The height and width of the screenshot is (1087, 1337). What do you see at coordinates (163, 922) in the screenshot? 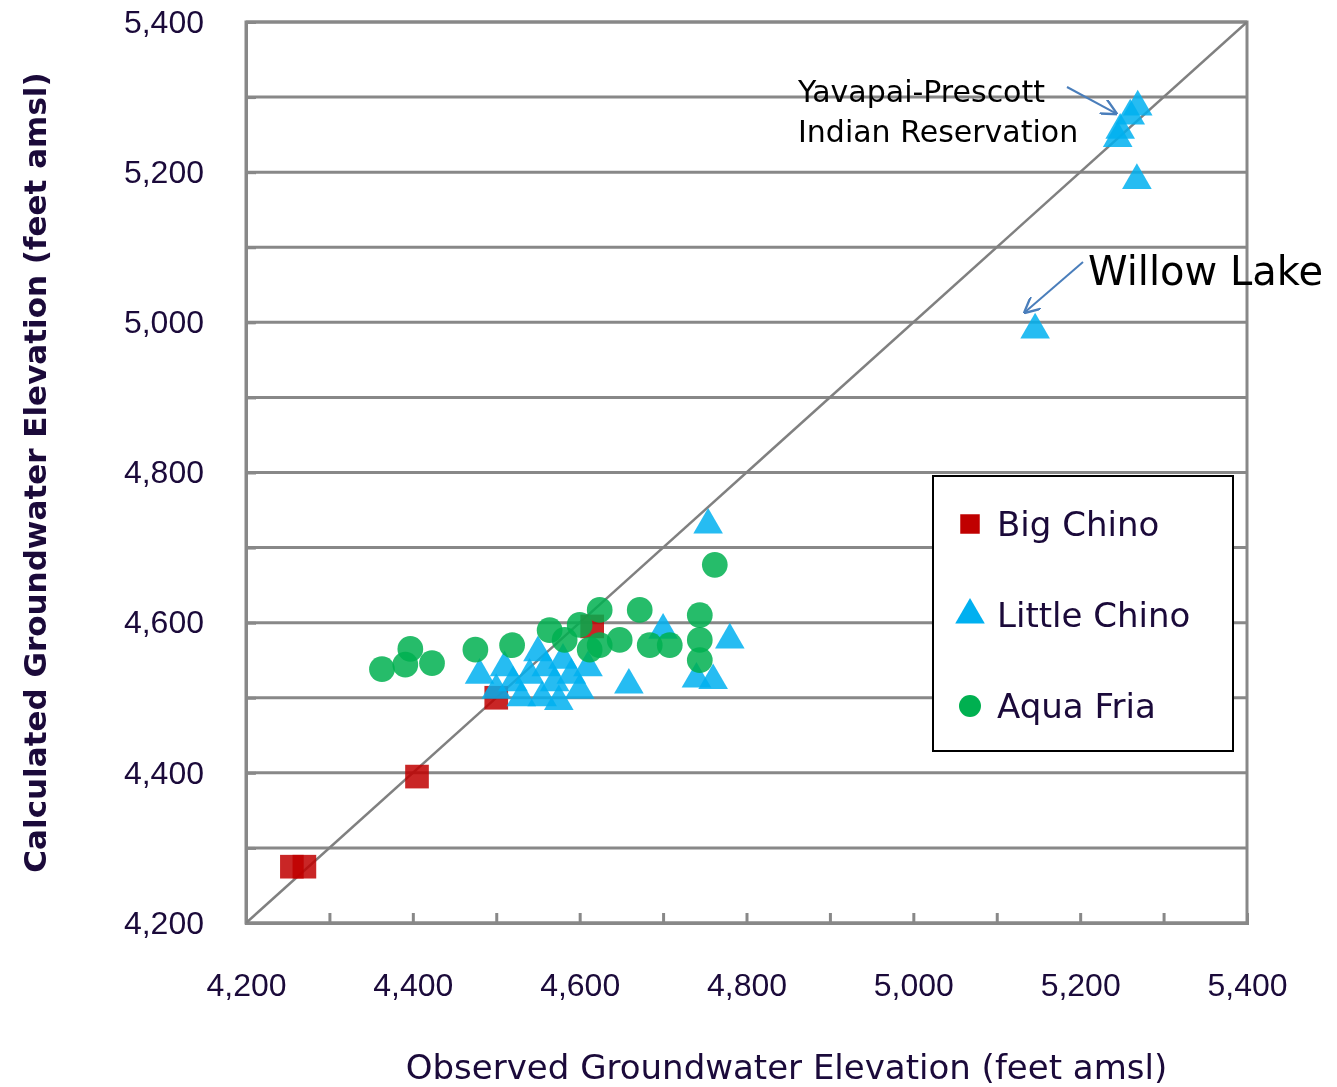
I see `y-tick-label: 4,200` at bounding box center [163, 922].